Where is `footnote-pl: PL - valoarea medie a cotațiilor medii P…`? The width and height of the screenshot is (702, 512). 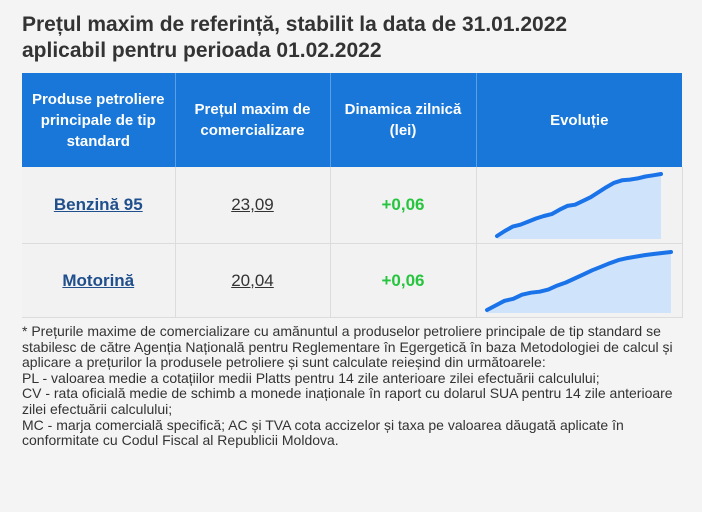
footnote-pl: PL - valoarea medie a cotațiilor medii P… is located at coordinates (311, 377).